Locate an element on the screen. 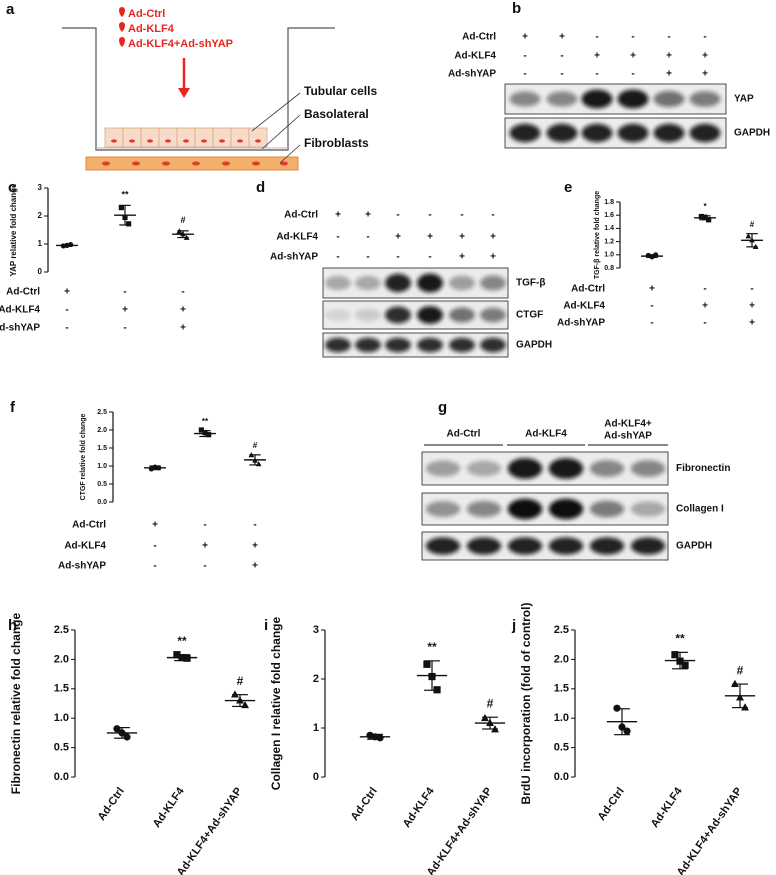 The height and width of the screenshot is (875, 776). band-label: CTGF is located at coordinates (529, 315).